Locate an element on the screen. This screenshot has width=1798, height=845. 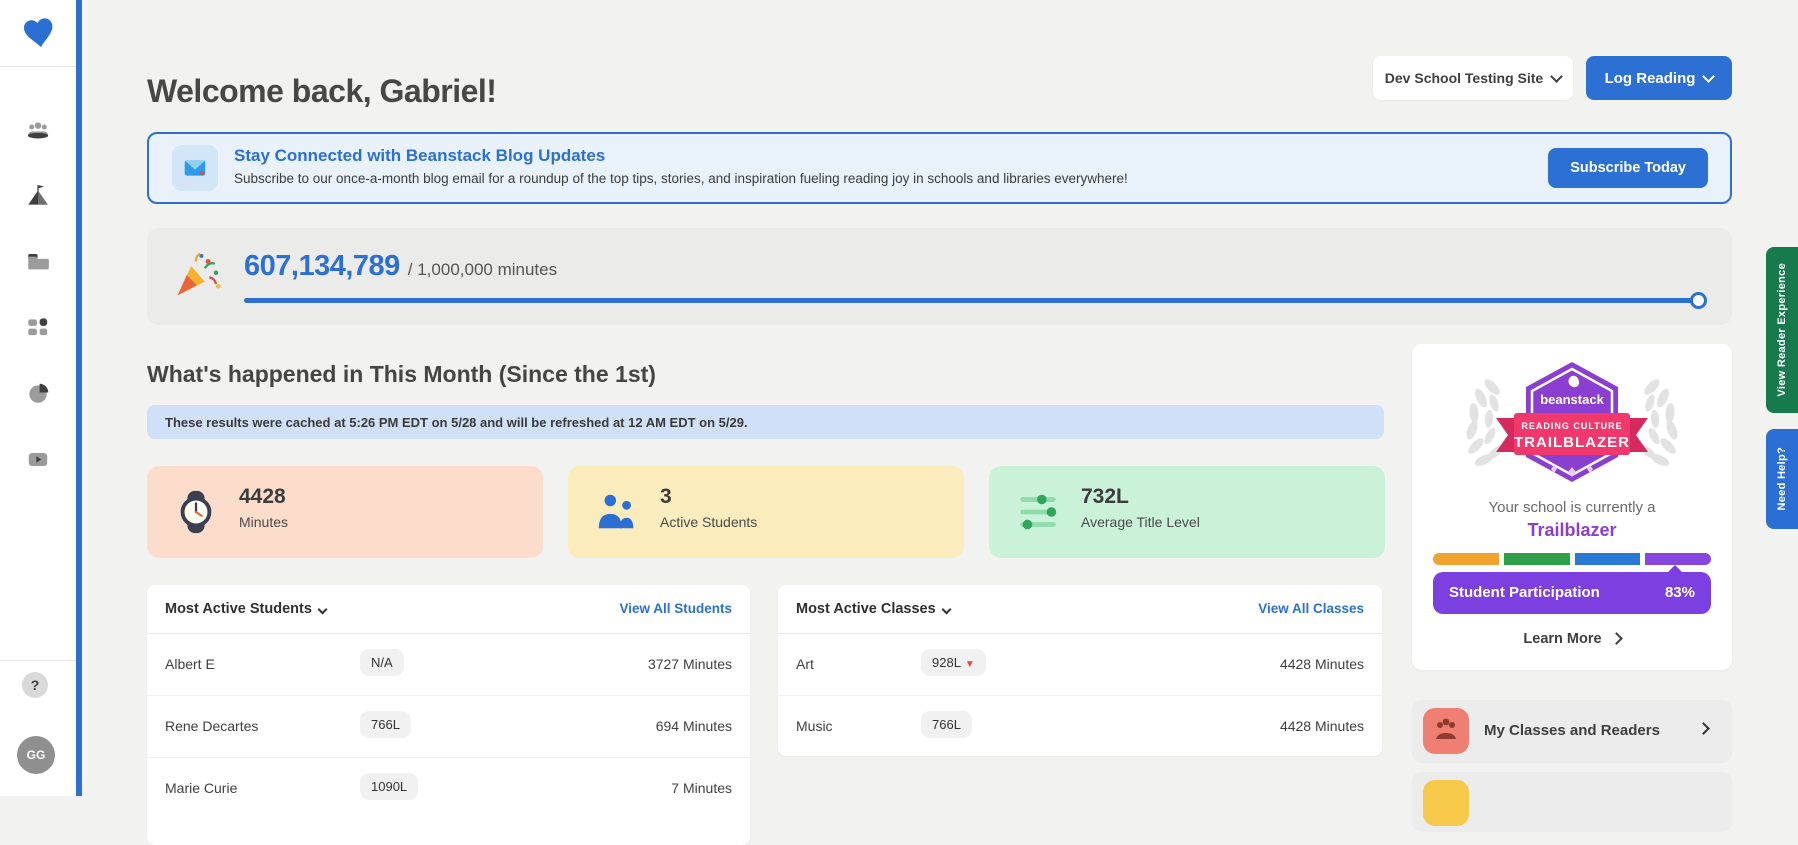
tier-segment-purple is located at coordinates (1678, 559).